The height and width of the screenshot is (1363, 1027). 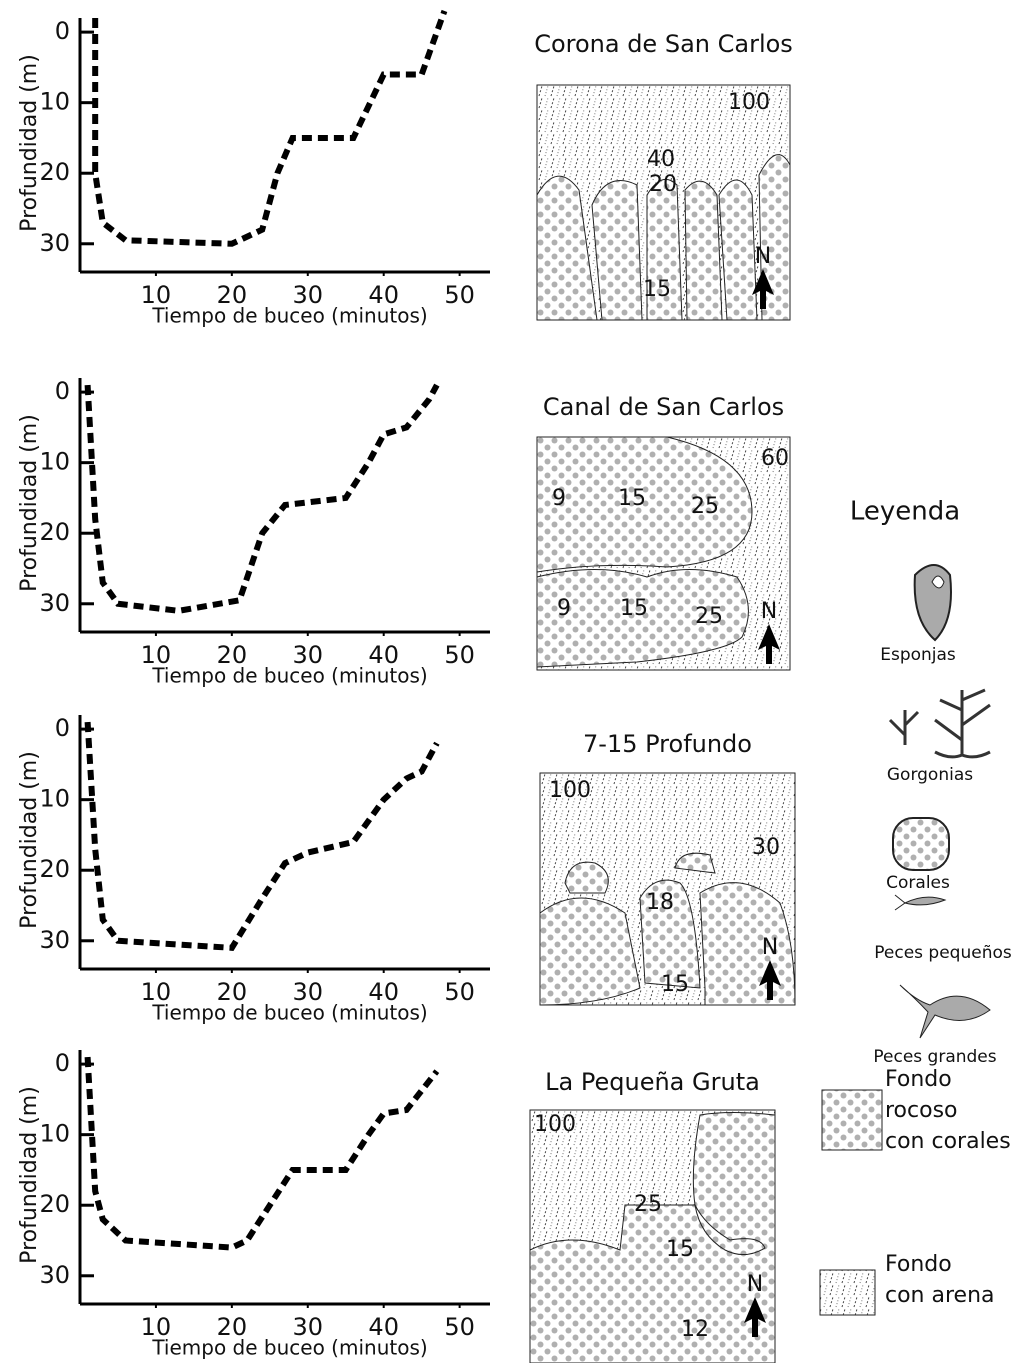 What do you see at coordinates (940, 1295) in the screenshot?
I see `legend-background-label: con arena` at bounding box center [940, 1295].